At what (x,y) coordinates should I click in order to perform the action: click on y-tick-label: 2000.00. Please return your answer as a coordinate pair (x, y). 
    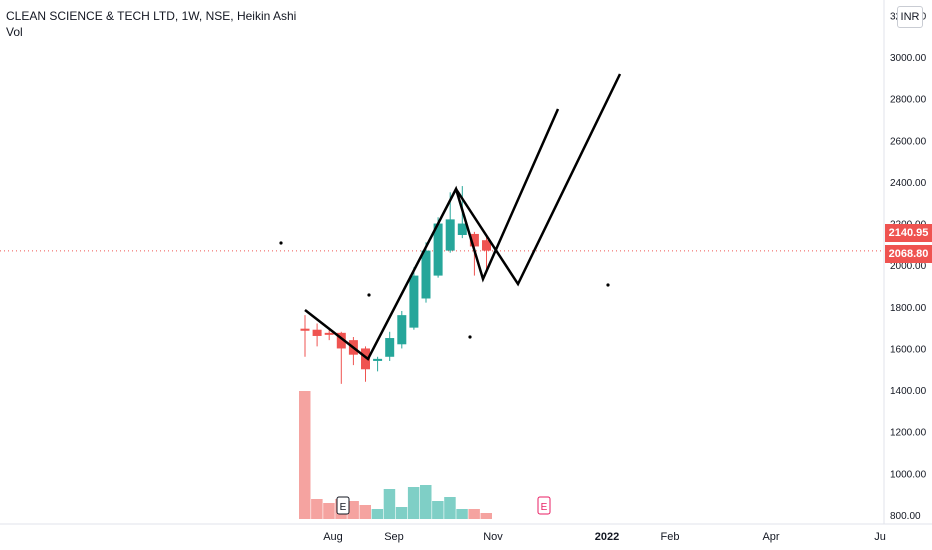
    Looking at the image, I should click on (908, 266).